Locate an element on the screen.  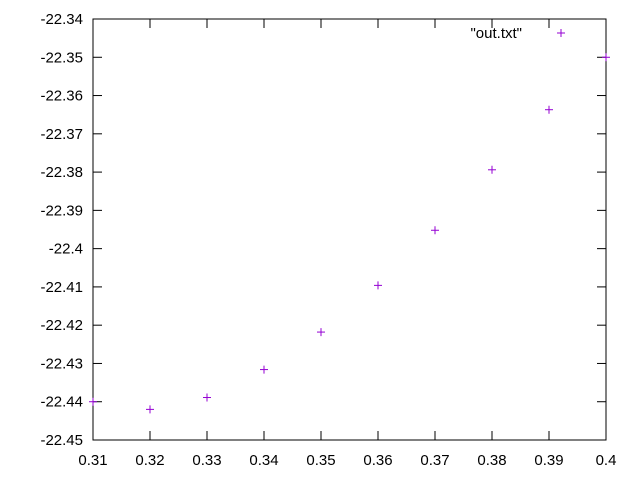
y-tick-label: -22.44 is located at coordinates (61, 402).